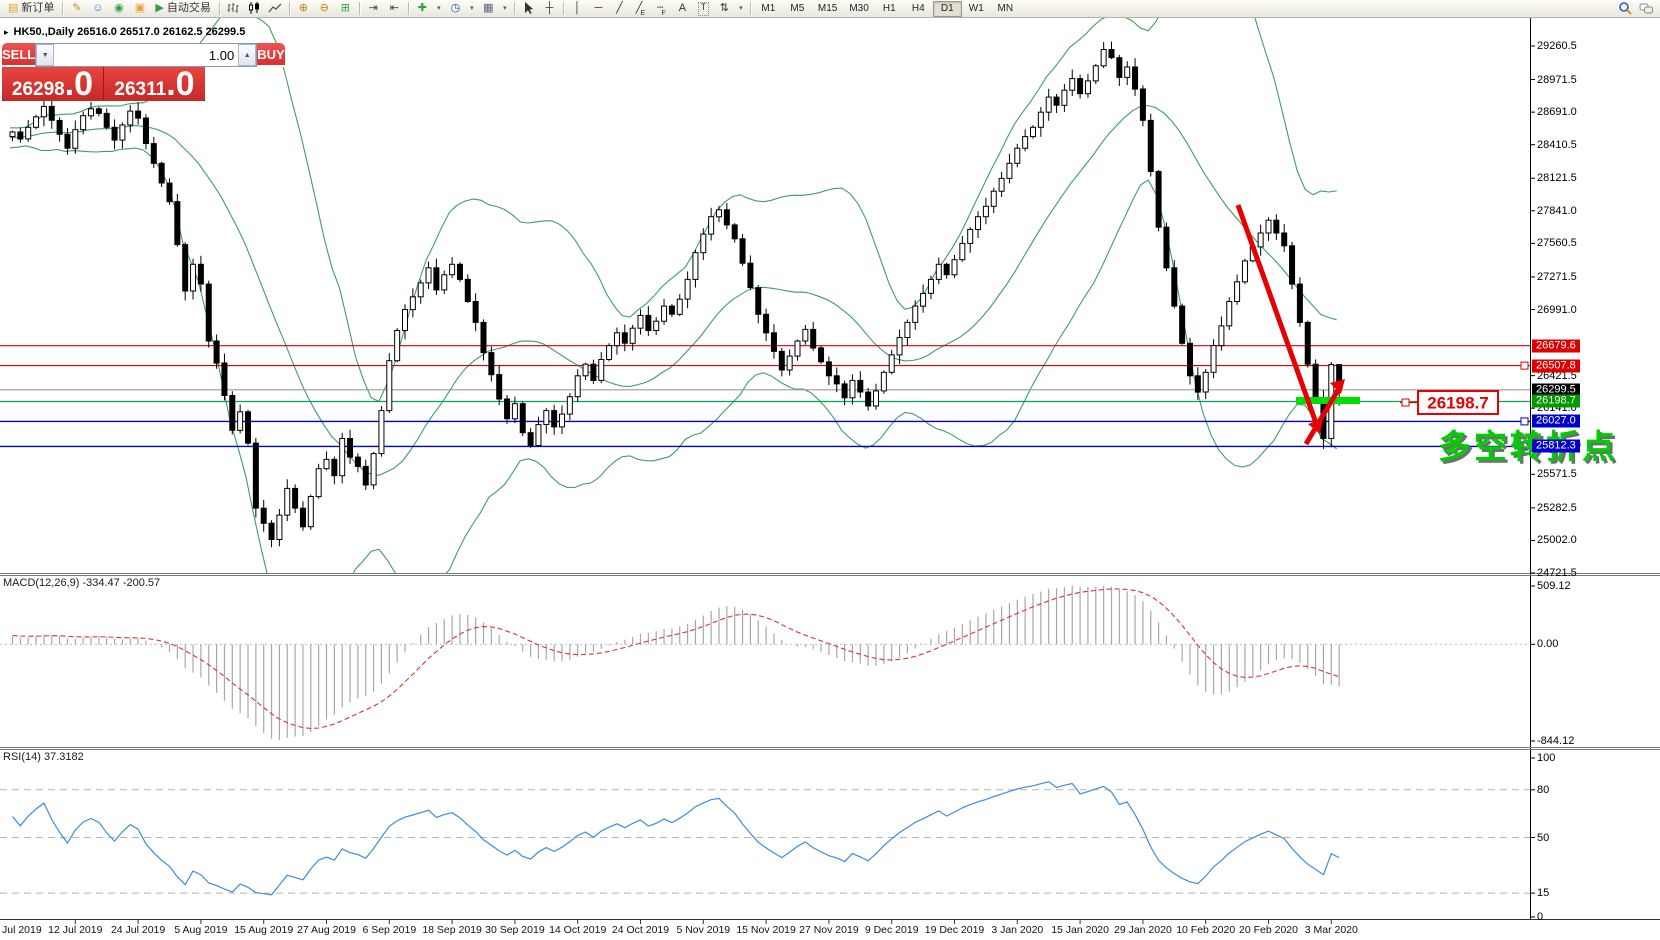  I want to click on buy-price: 26311.0, so click(154, 84).